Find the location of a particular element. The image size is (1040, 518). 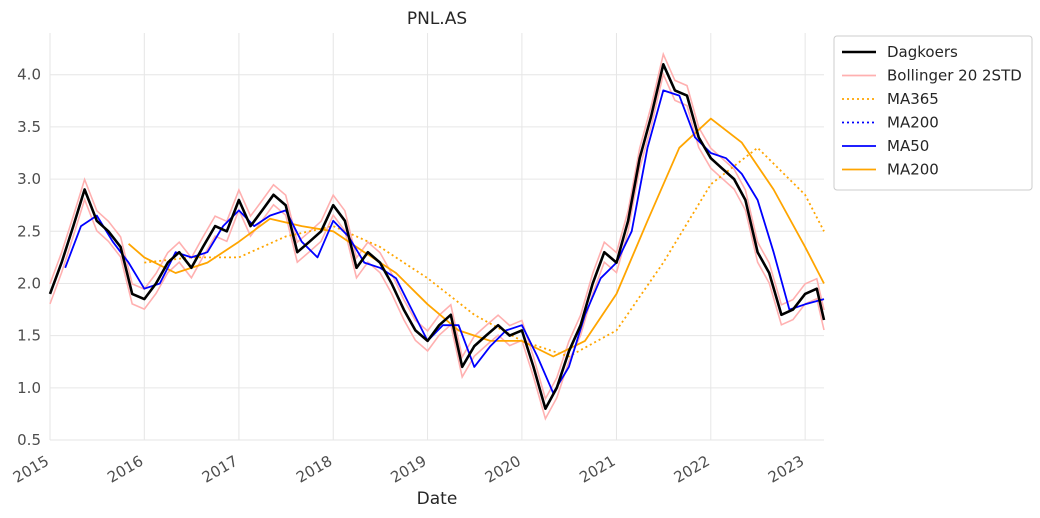

y-axis-ticks: 0.5 1.0 1.5 2.0 2.5 3.0 3.5 4.0 is located at coordinates (29, 257).